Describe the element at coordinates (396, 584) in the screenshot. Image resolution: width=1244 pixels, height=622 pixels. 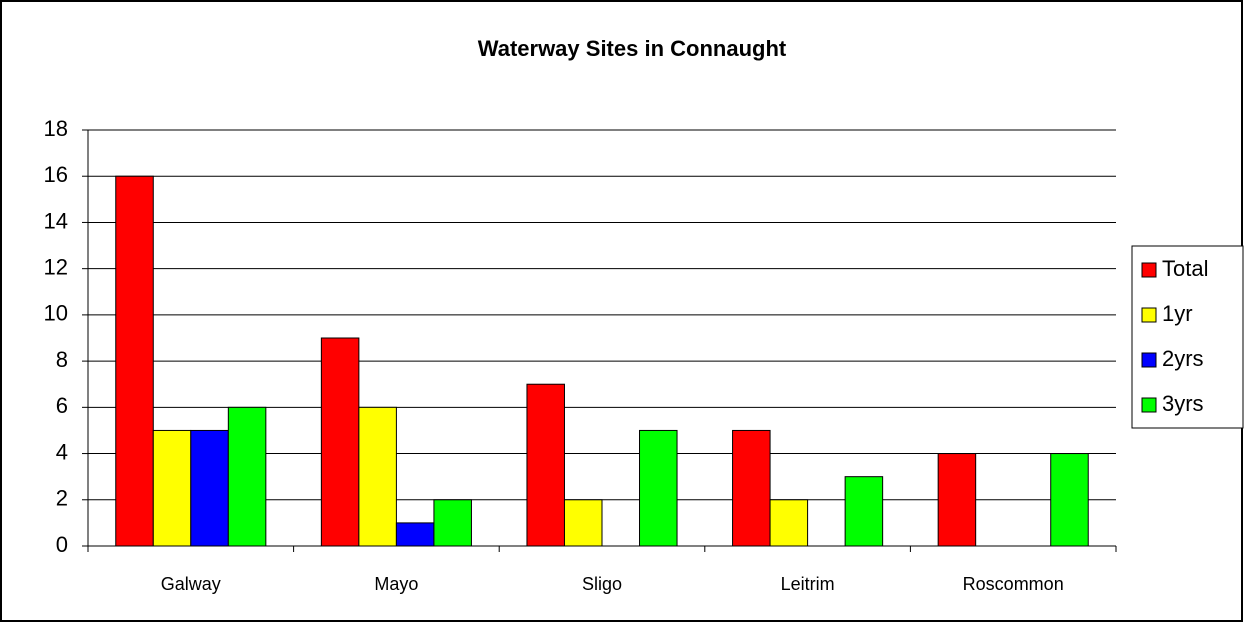
I see `x-tick-label: Mayo` at that location.